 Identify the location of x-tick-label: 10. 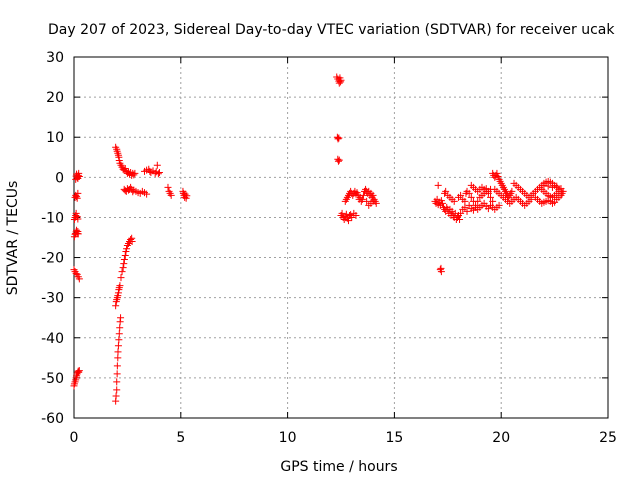
(288, 438).